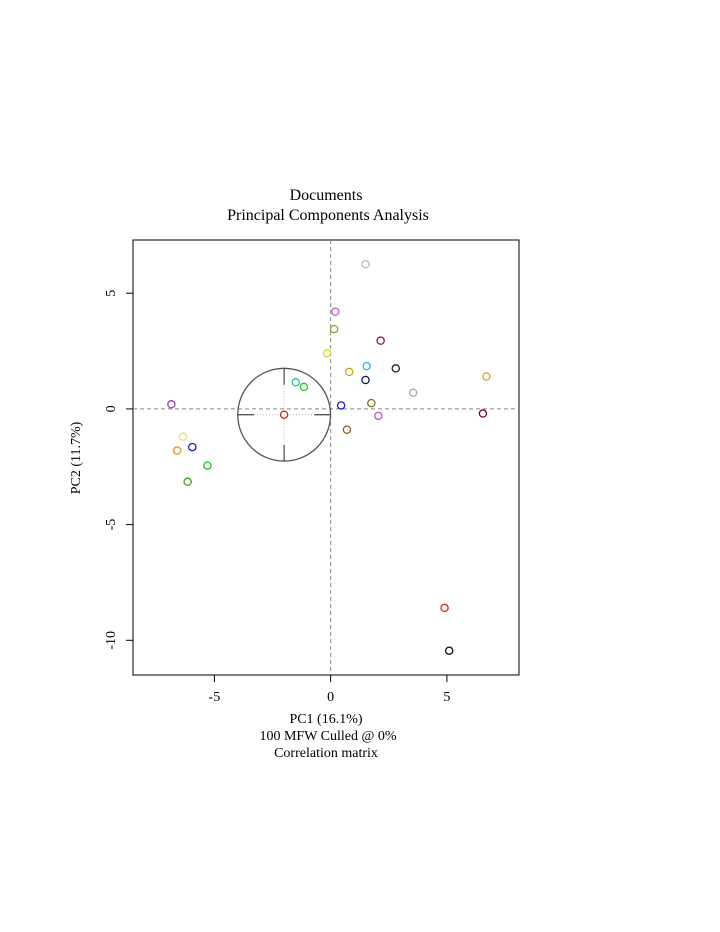 This screenshot has width=720, height=932. Describe the element at coordinates (446, 697) in the screenshot. I see `x-tick-label: 5` at that location.